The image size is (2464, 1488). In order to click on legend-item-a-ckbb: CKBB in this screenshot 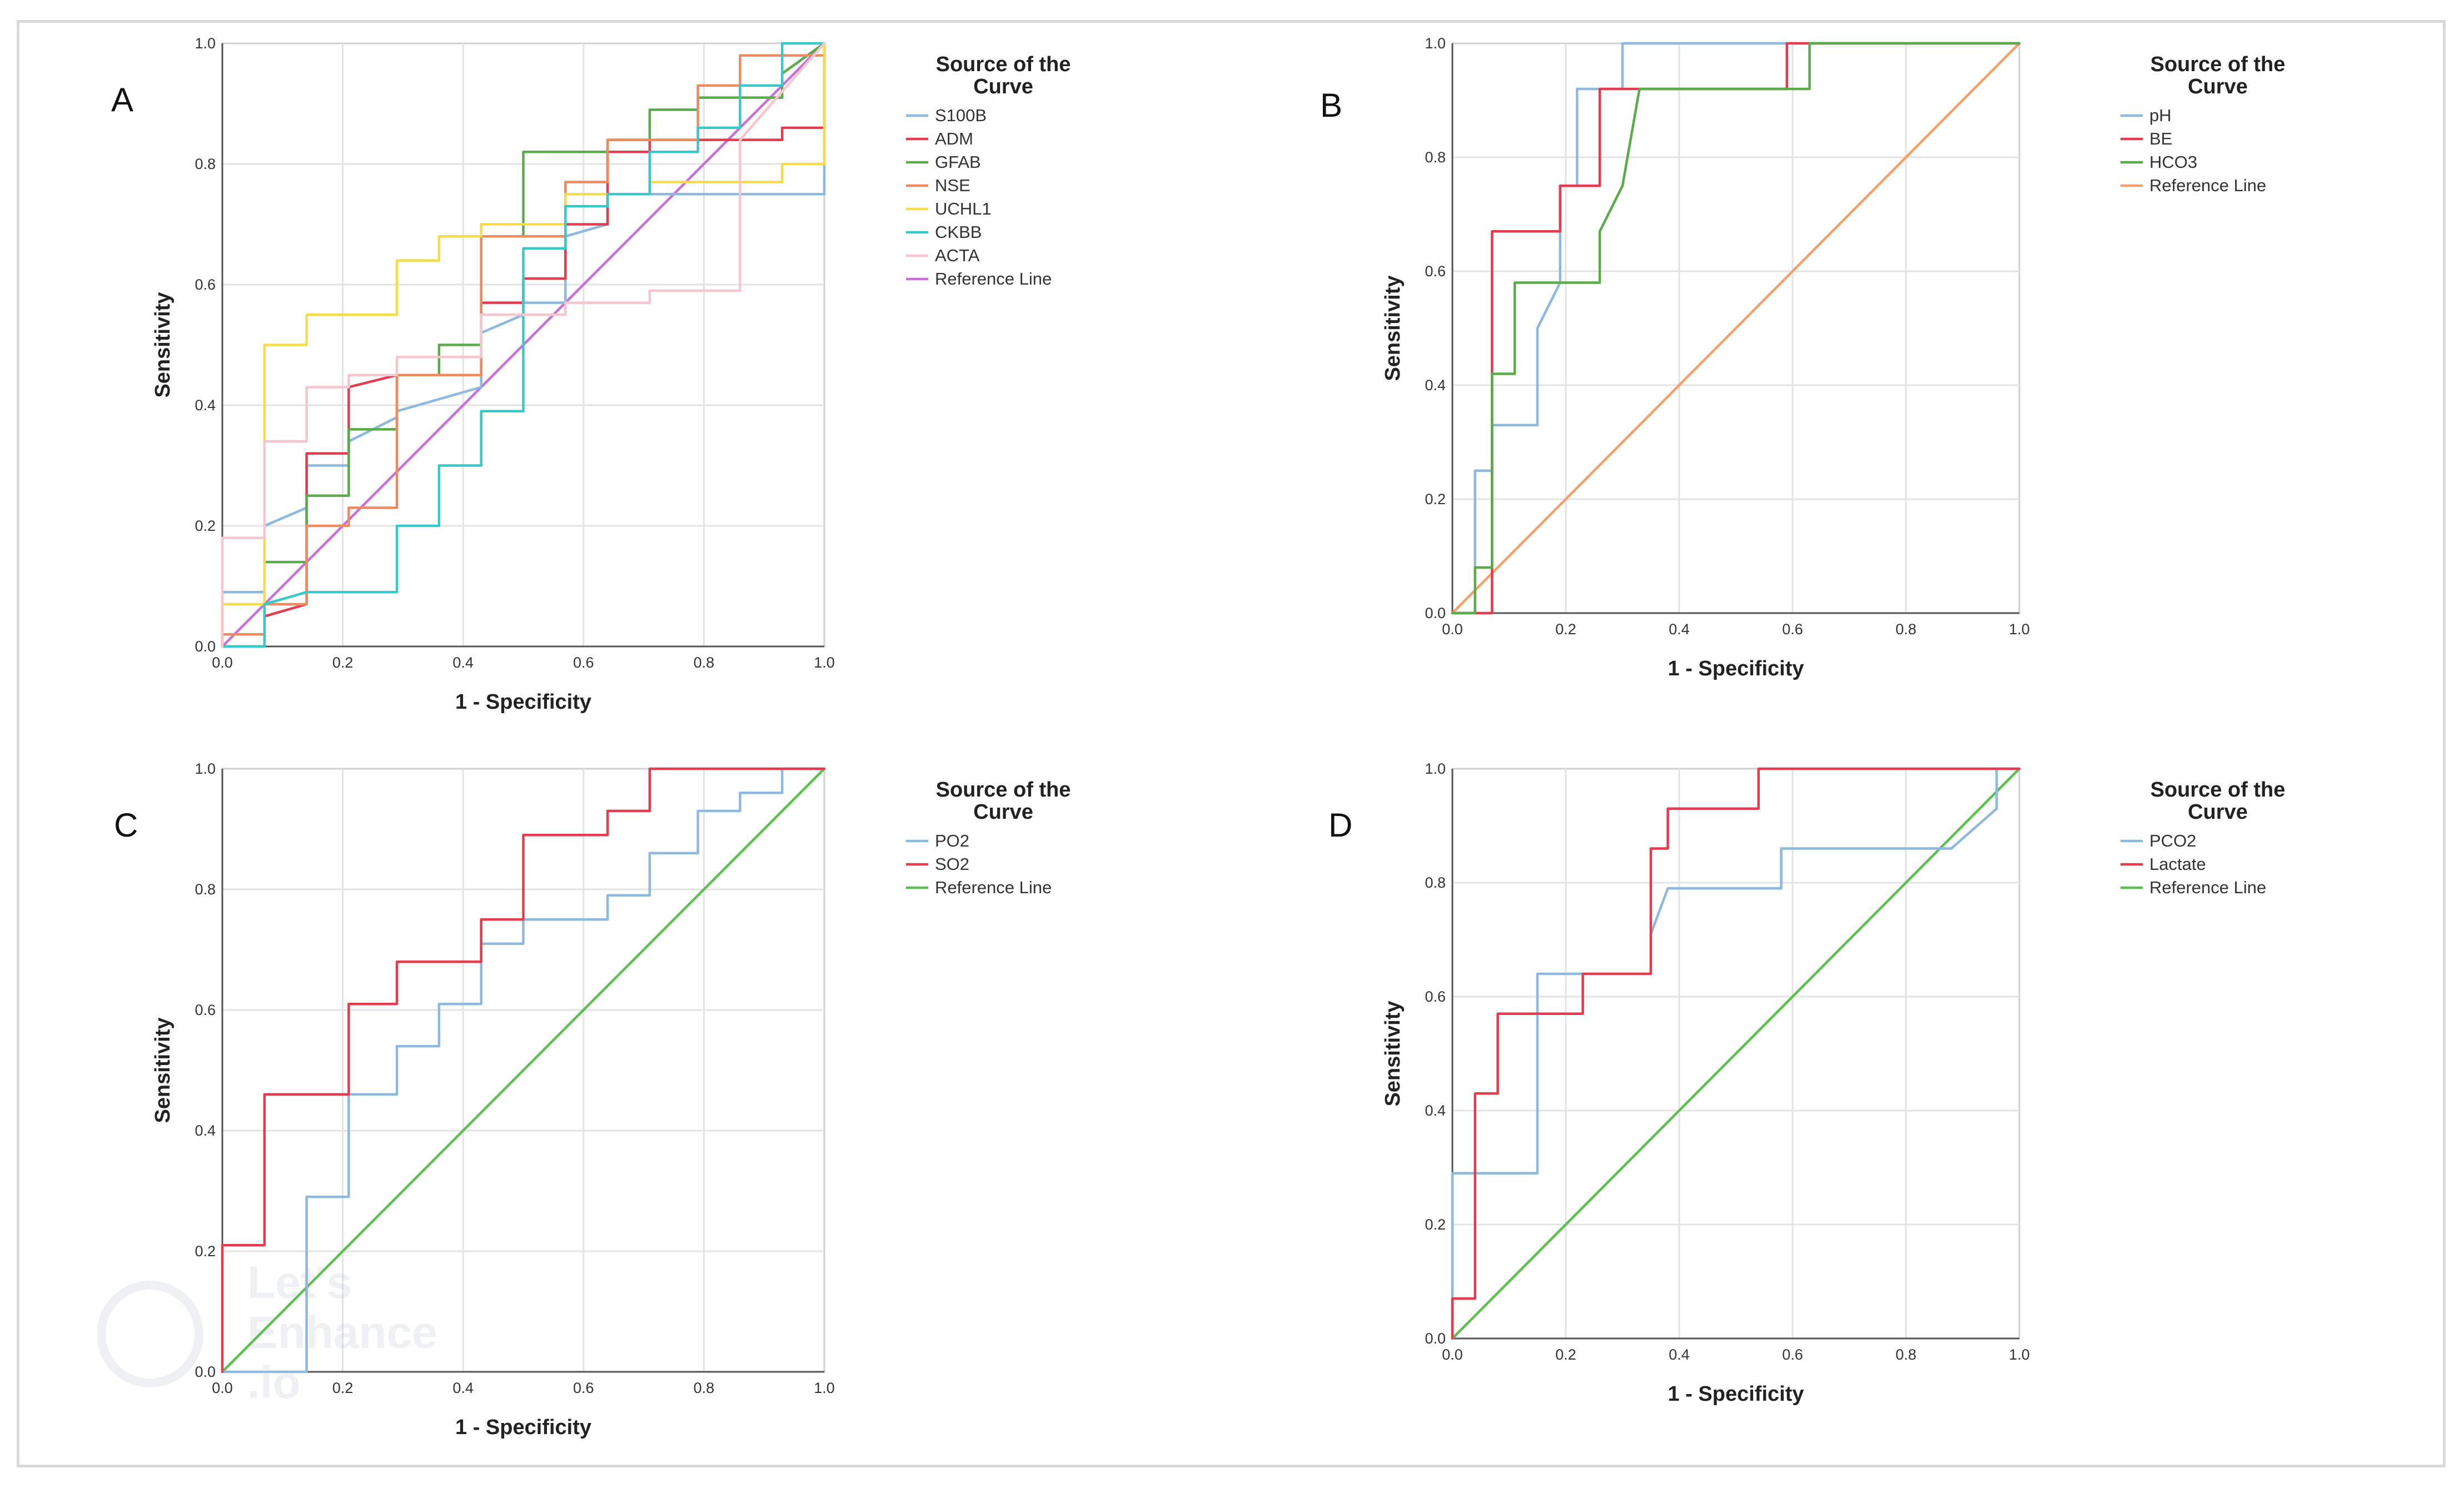, I will do `click(958, 232)`.